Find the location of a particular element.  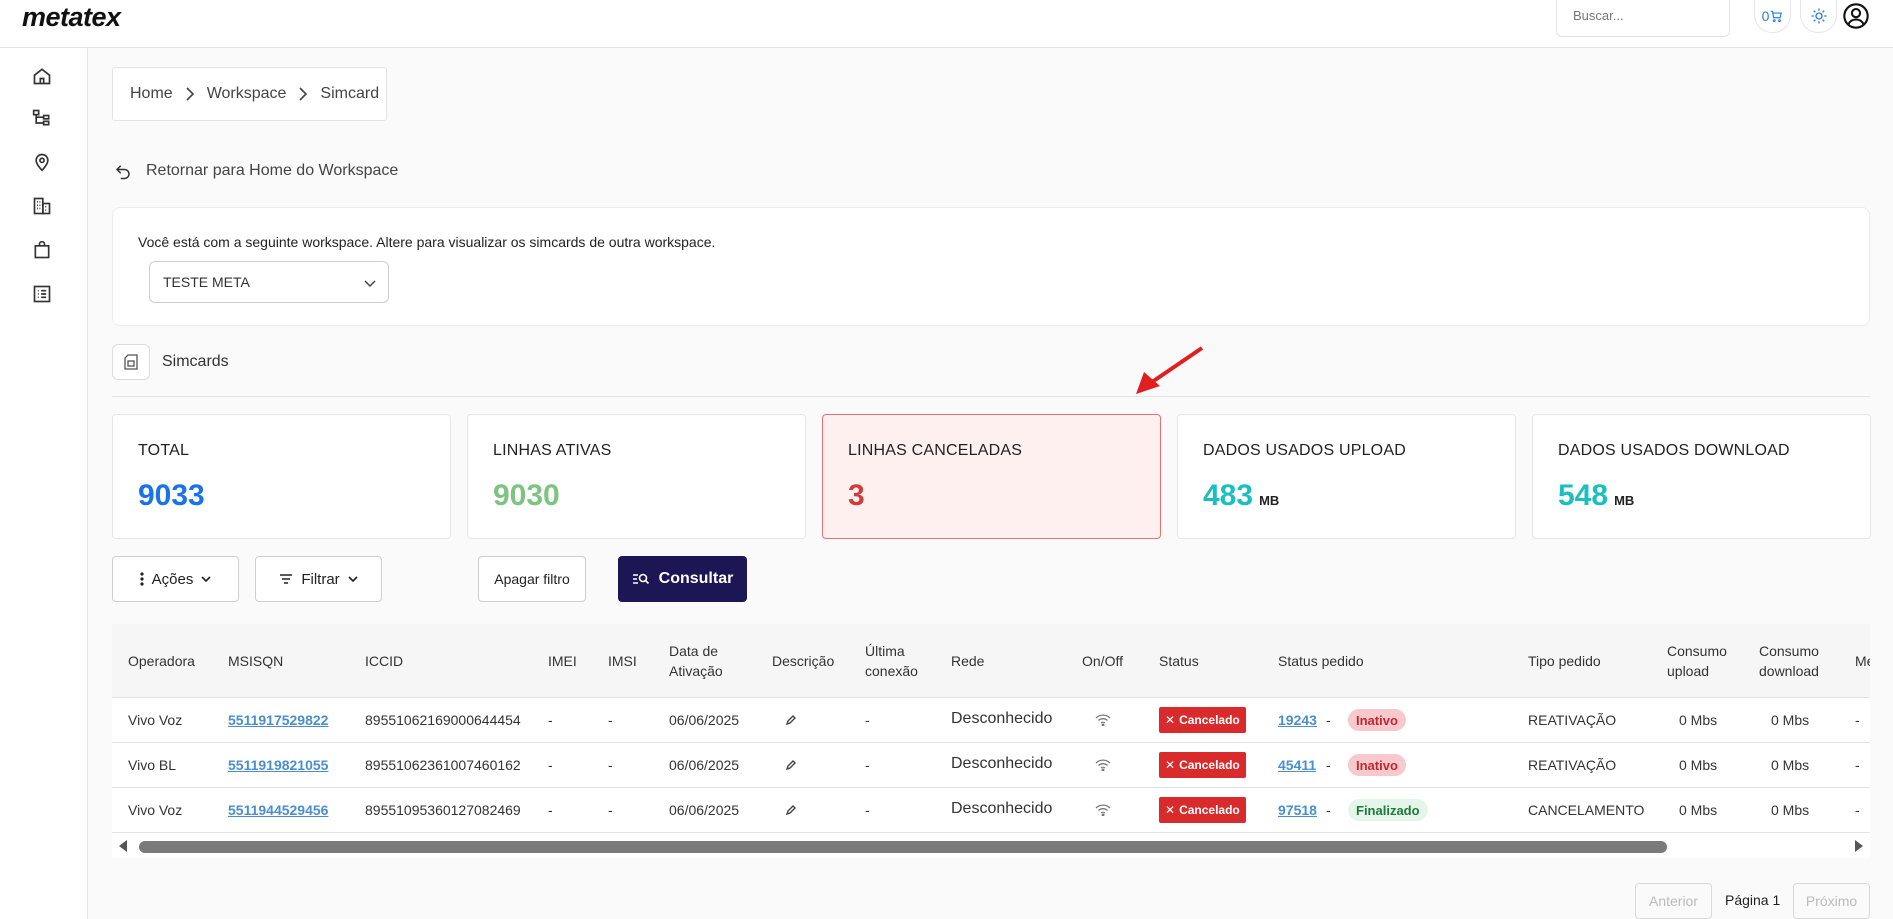

filtrar-button: Filtrar is located at coordinates (318, 579).